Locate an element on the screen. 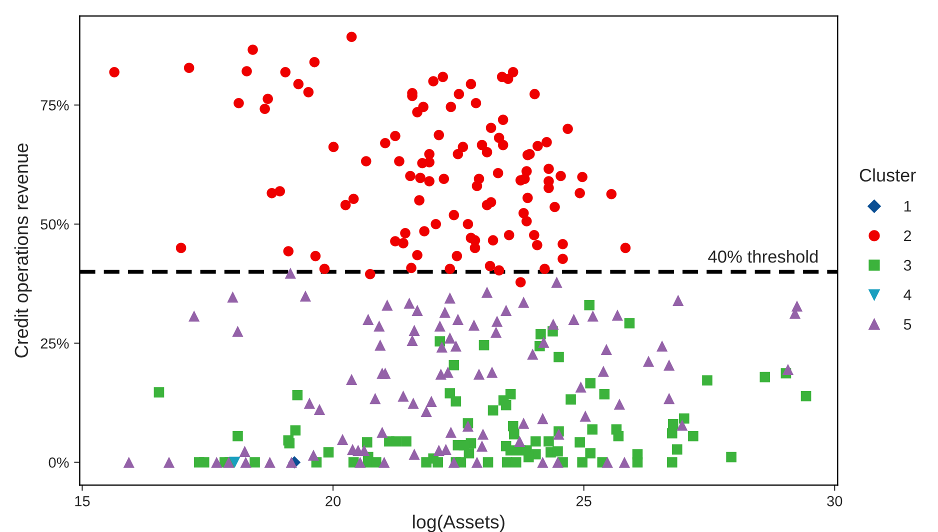  y-tick-label: 50% is located at coordinates (54, 224).